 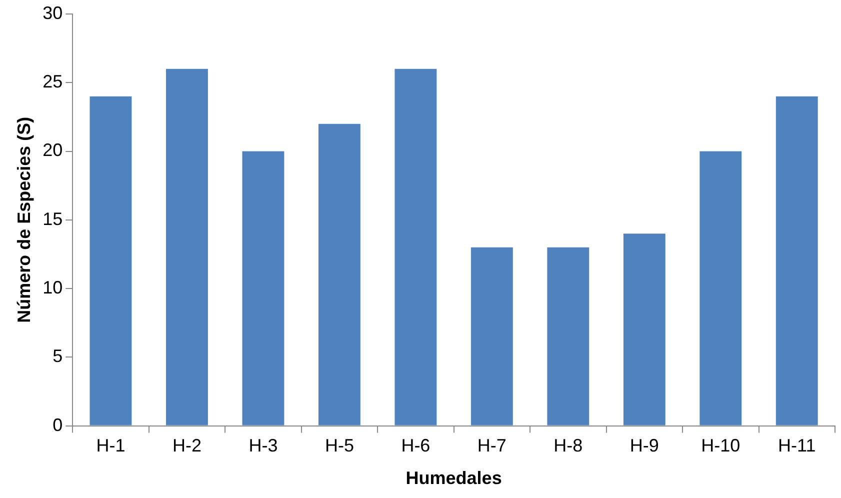 I want to click on y-tick-label: 15, so click(x=52, y=218).